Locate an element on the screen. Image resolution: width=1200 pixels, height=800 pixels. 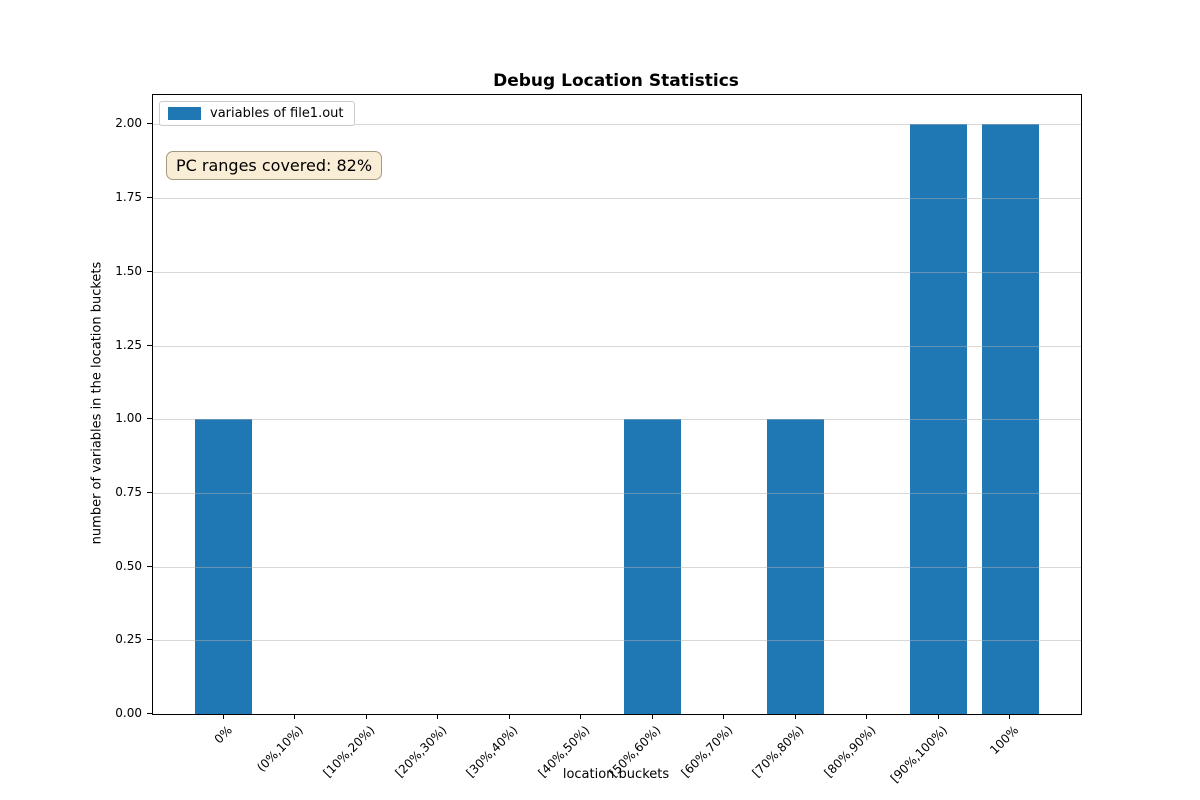
y-tick-label: 0.75 is located at coordinates (128, 491).